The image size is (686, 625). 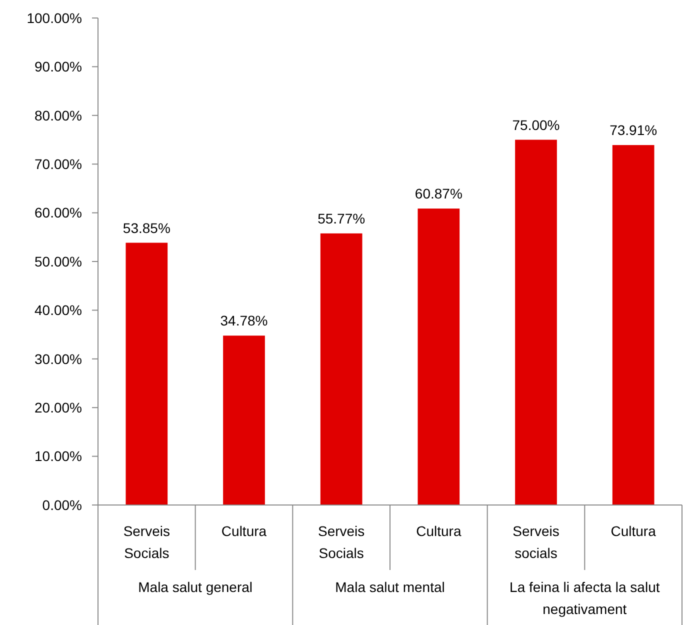 I want to click on text: La feina li afecta la salut negativament, so click(x=585, y=598).